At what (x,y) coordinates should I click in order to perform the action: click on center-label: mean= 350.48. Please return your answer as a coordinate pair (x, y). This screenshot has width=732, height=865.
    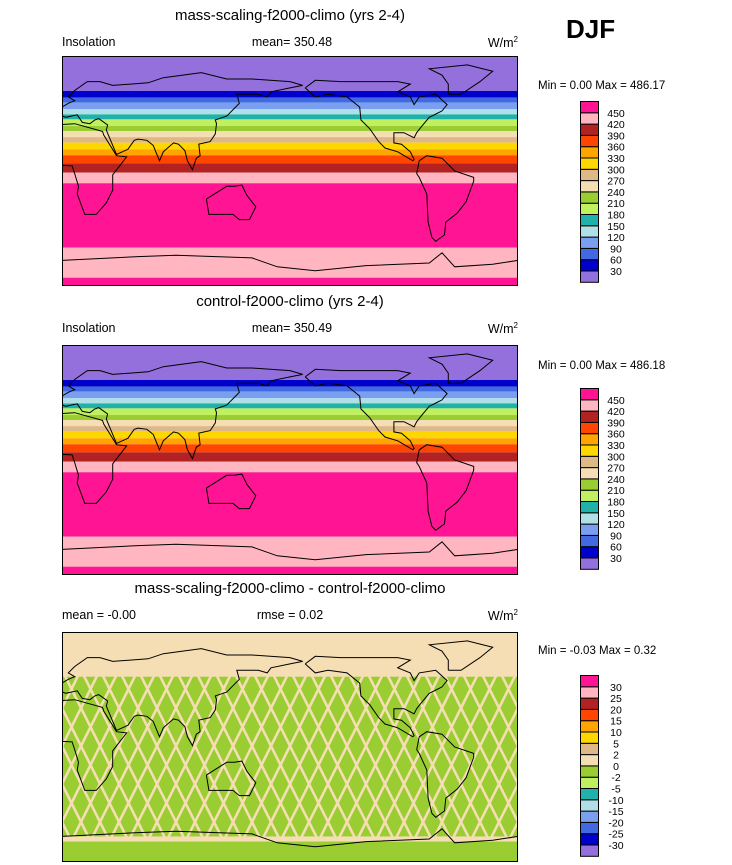
    Looking at the image, I should click on (292, 42).